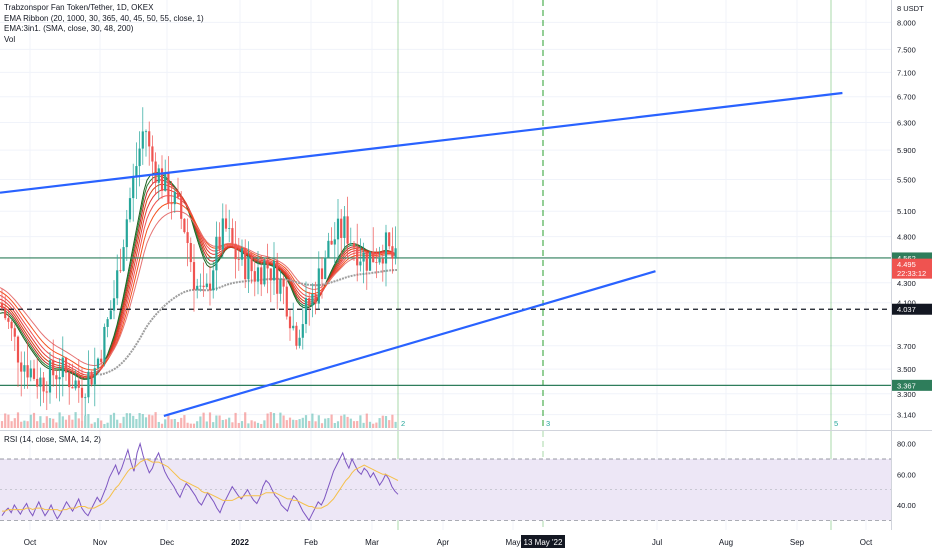 This screenshot has width=932, height=550. Describe the element at coordinates (912, 258) in the screenshot. I see `price-label-bg` at that location.